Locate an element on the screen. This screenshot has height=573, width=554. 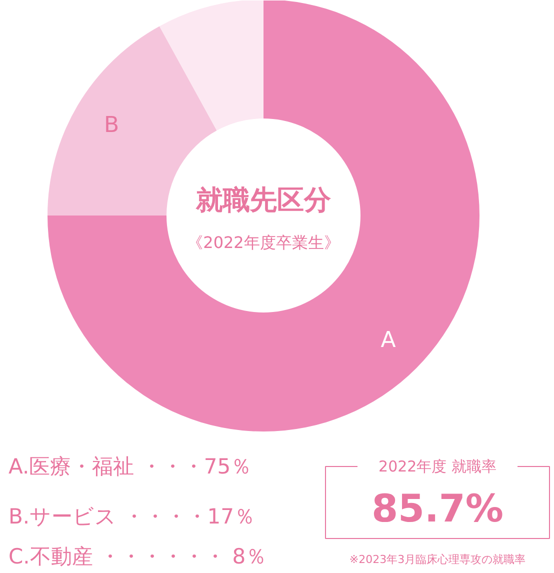
text: B.サービス ・・・・17％ is located at coordinates (131, 516).